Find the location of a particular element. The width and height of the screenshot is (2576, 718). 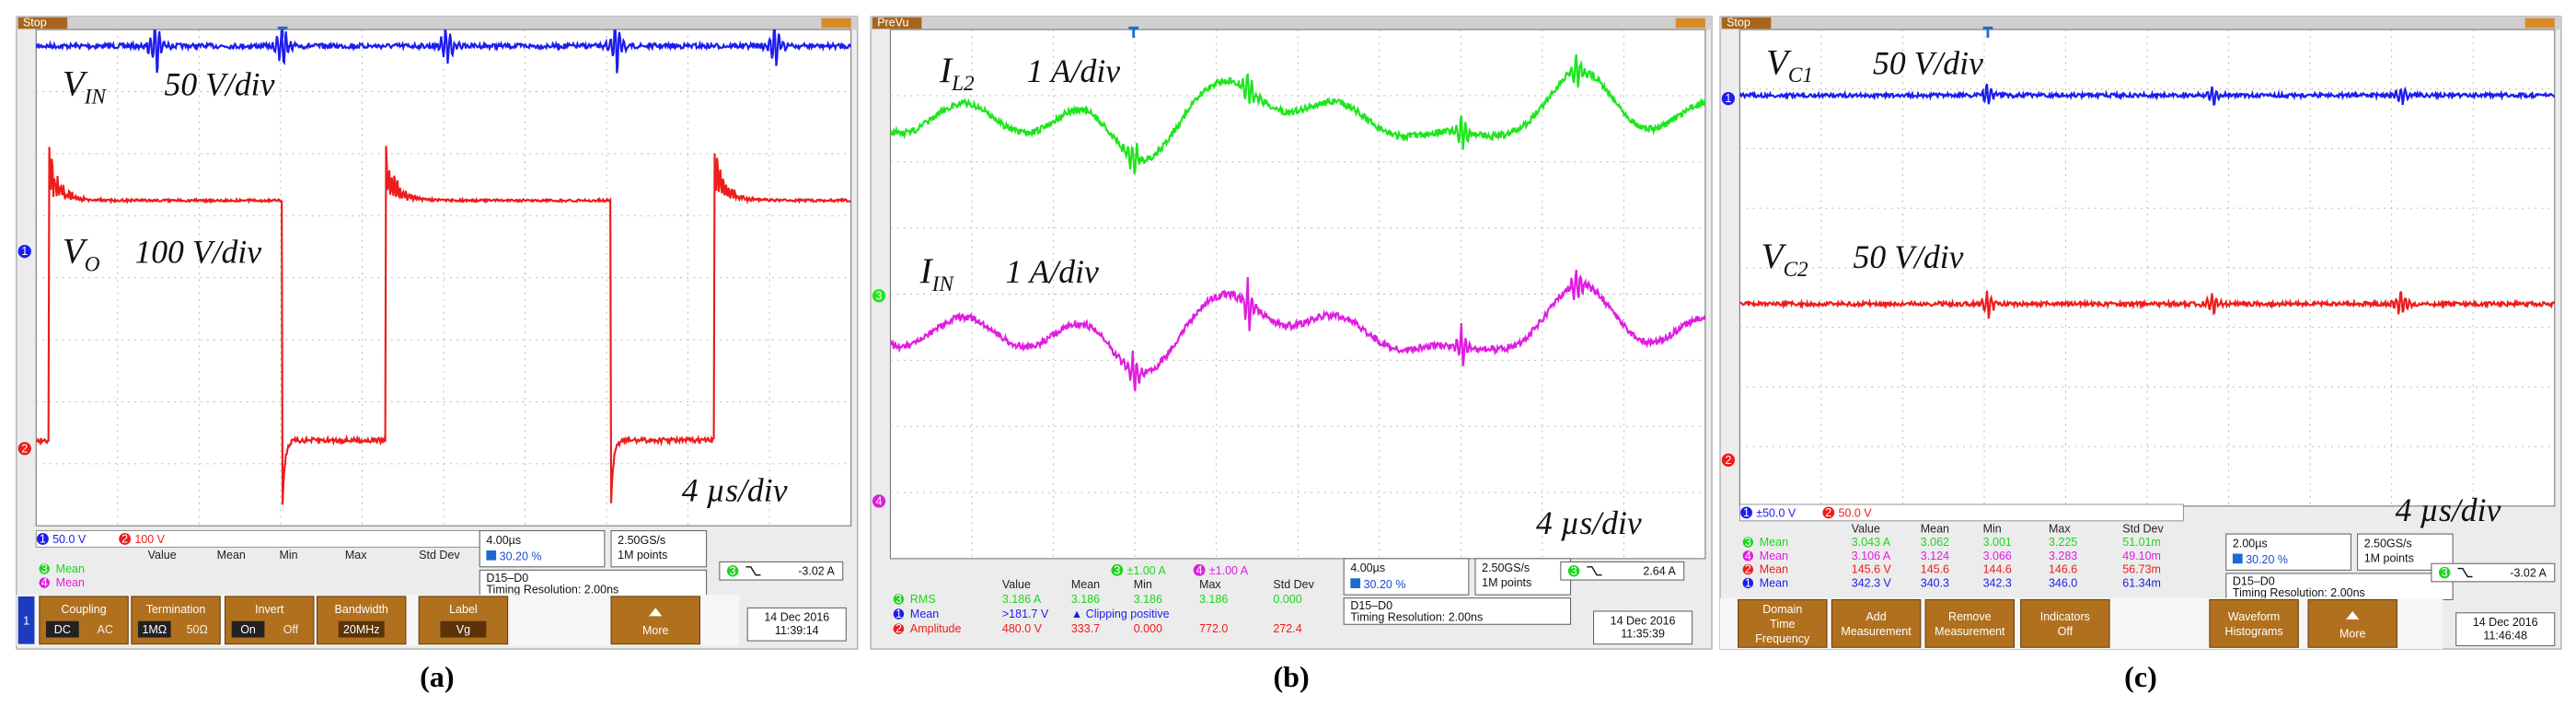

table-header: Min is located at coordinates (288, 555).